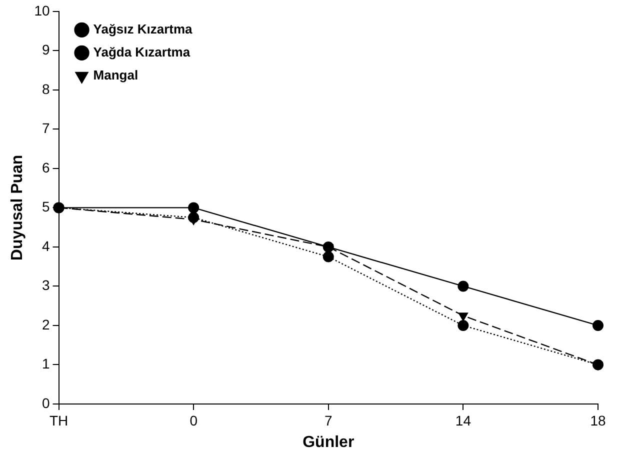  Describe the element at coordinates (463, 420) in the screenshot. I see `x-tick-label: 14` at that location.